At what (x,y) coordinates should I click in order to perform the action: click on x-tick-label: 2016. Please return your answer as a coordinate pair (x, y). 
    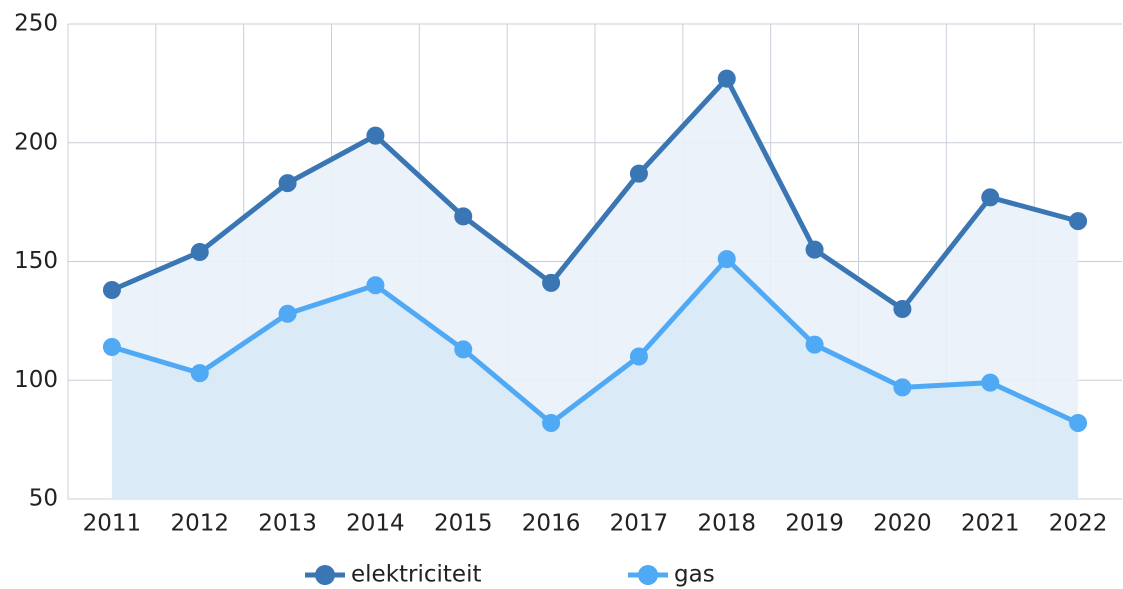
    Looking at the image, I should click on (551, 524).